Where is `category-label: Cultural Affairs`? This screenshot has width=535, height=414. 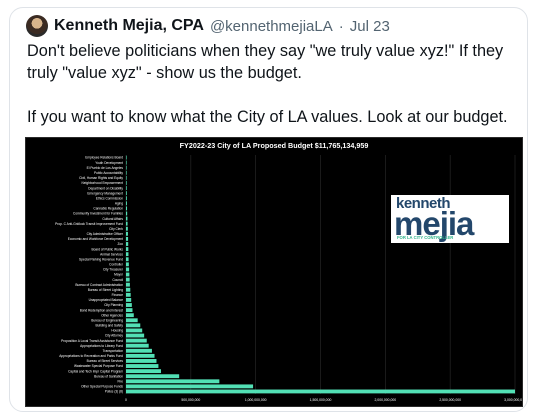
category-label: Cultural Affairs is located at coordinates (112, 219).